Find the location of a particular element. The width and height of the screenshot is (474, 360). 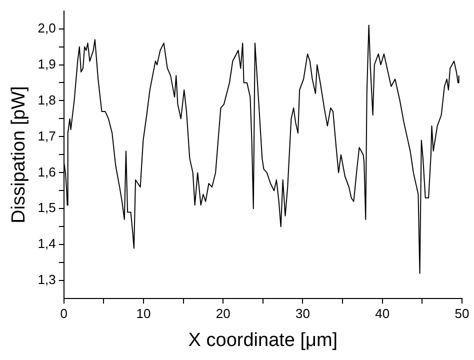

y-tick-label: 1,4 is located at coordinates (47, 244).